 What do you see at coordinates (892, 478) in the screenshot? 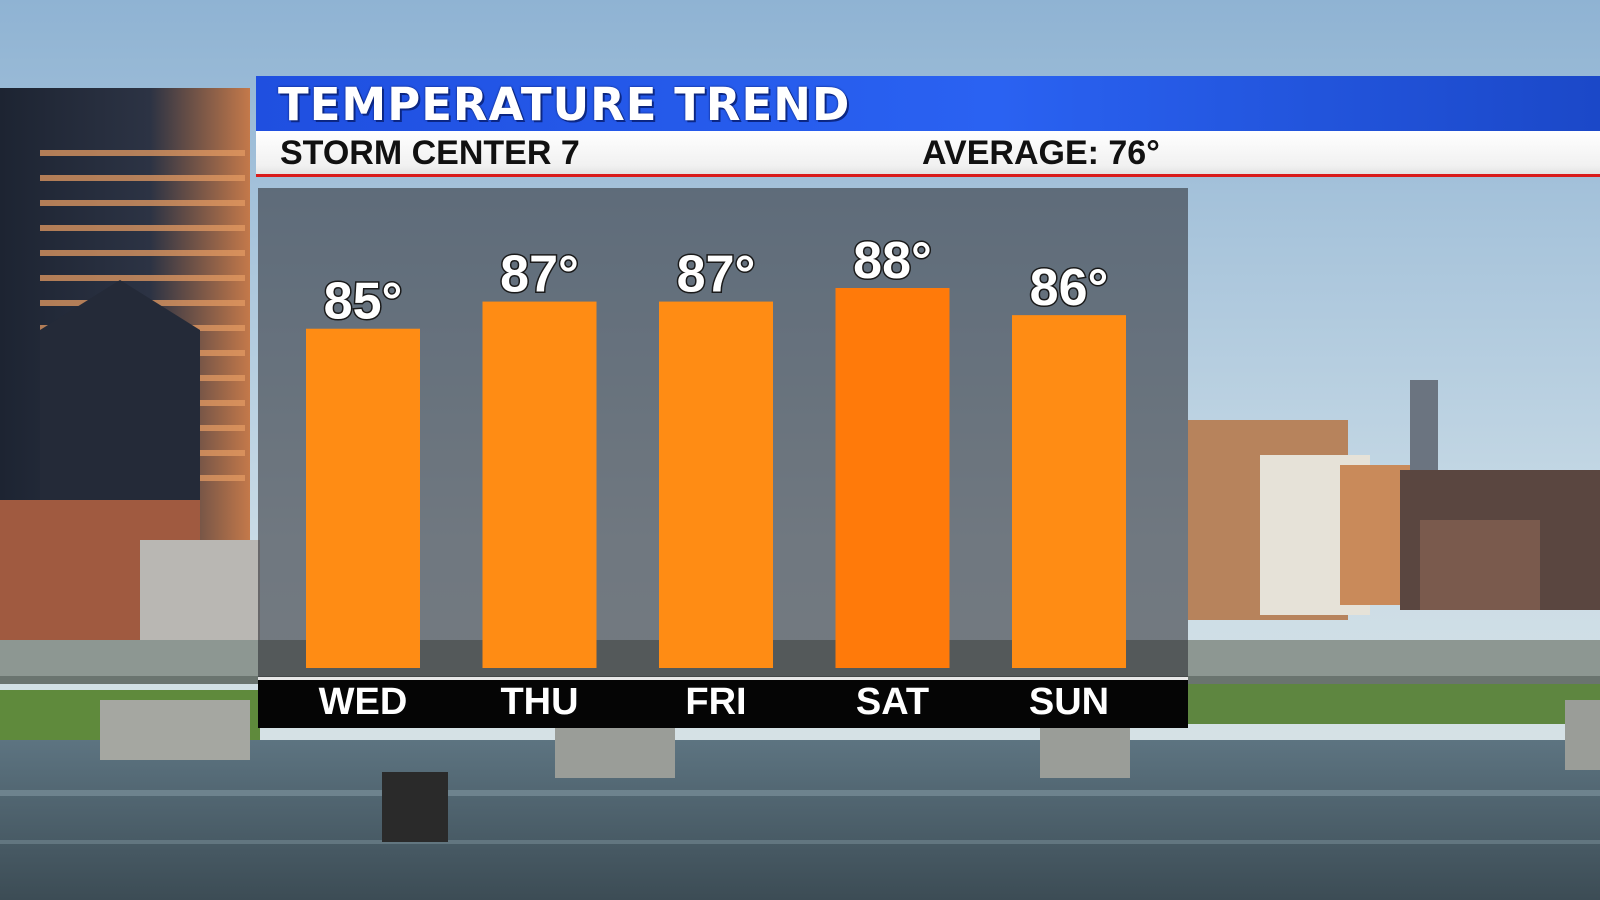
I see `bar-sat` at bounding box center [892, 478].